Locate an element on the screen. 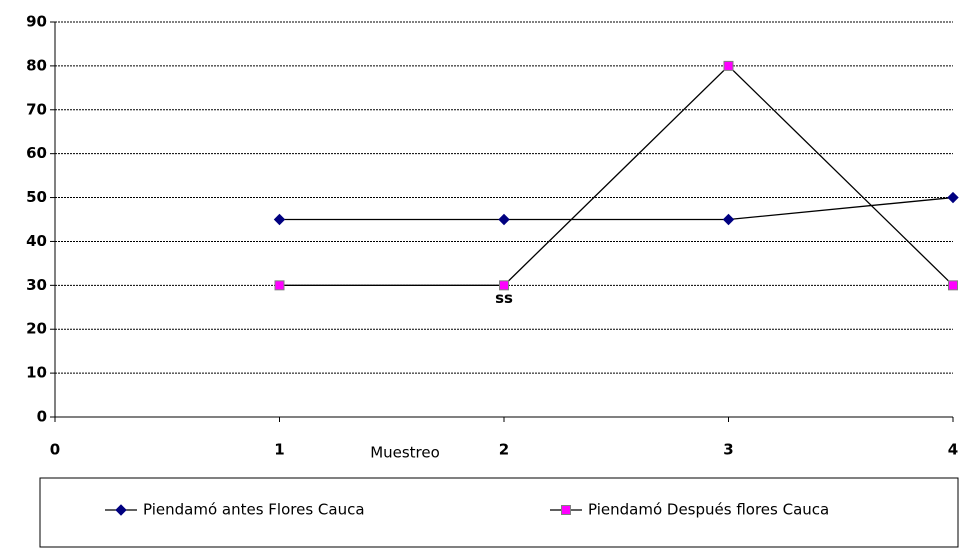 The width and height of the screenshot is (962, 549). y-tick-label: 50 is located at coordinates (36, 197).